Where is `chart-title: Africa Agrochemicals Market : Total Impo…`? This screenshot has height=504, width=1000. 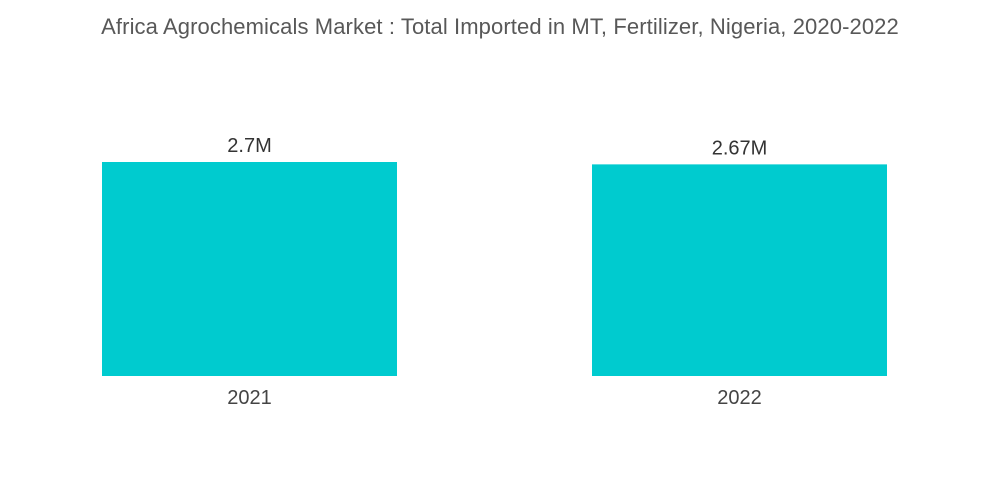 chart-title: Africa Agrochemicals Market : Total Impo… is located at coordinates (500, 26).